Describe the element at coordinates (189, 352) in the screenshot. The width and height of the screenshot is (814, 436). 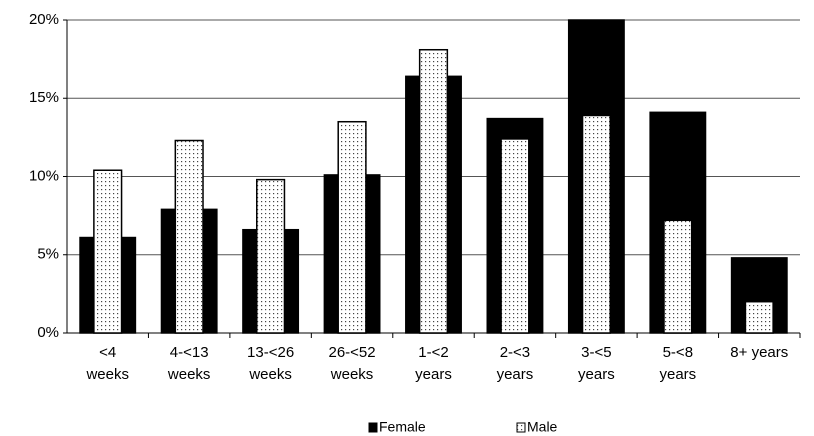
I see `x-tick-label-line: 4-<13` at that location.